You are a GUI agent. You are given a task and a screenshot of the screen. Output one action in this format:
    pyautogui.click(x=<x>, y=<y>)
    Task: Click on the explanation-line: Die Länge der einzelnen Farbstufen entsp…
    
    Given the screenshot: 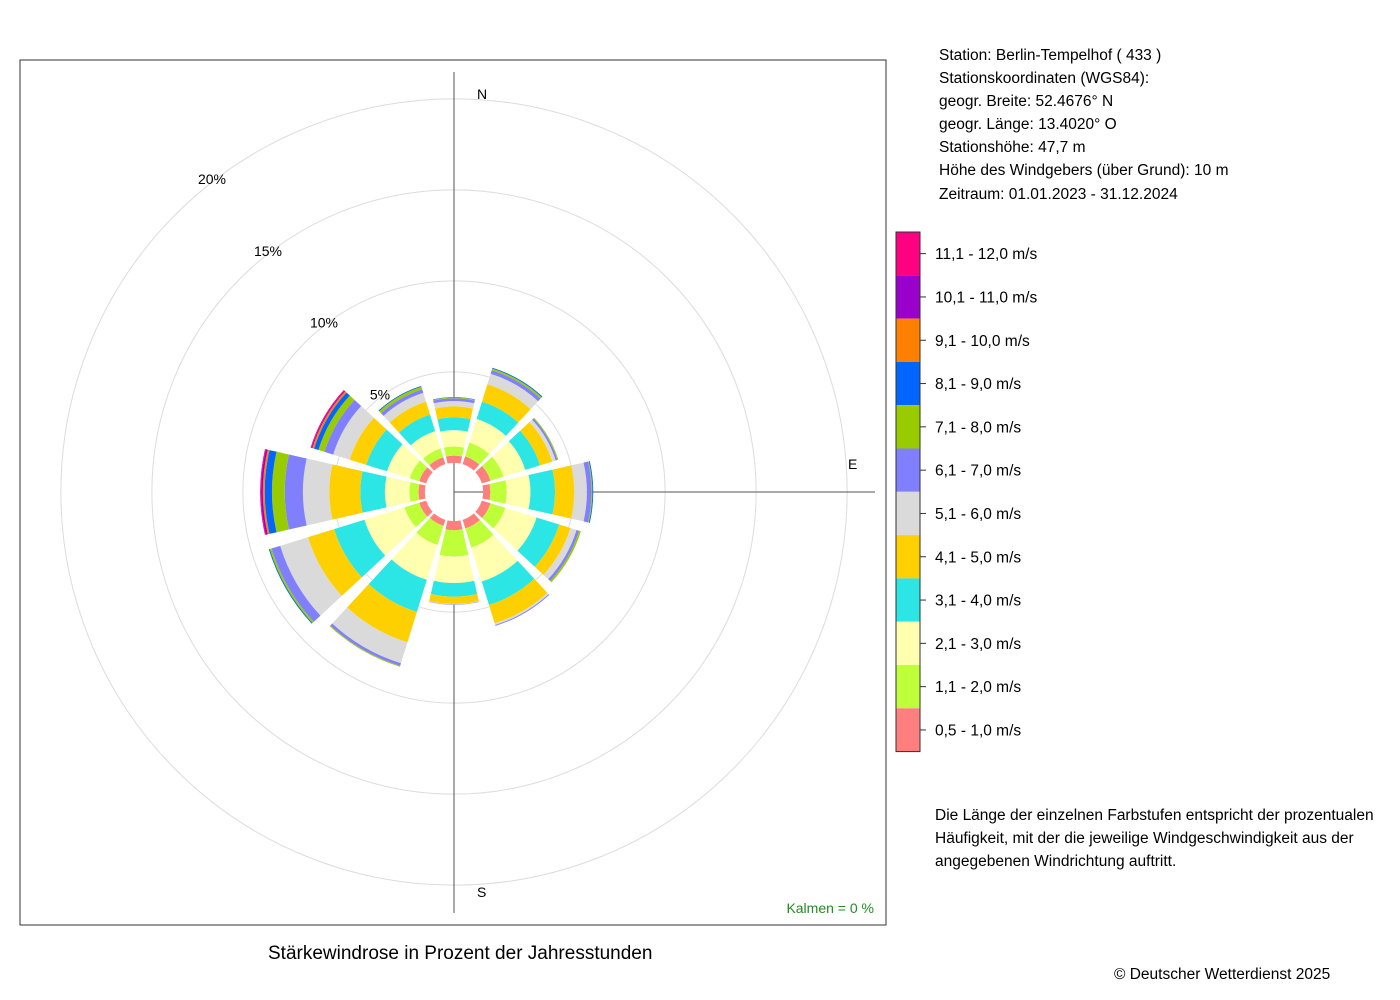 What is the action you would take?
    pyautogui.click(x=1154, y=815)
    